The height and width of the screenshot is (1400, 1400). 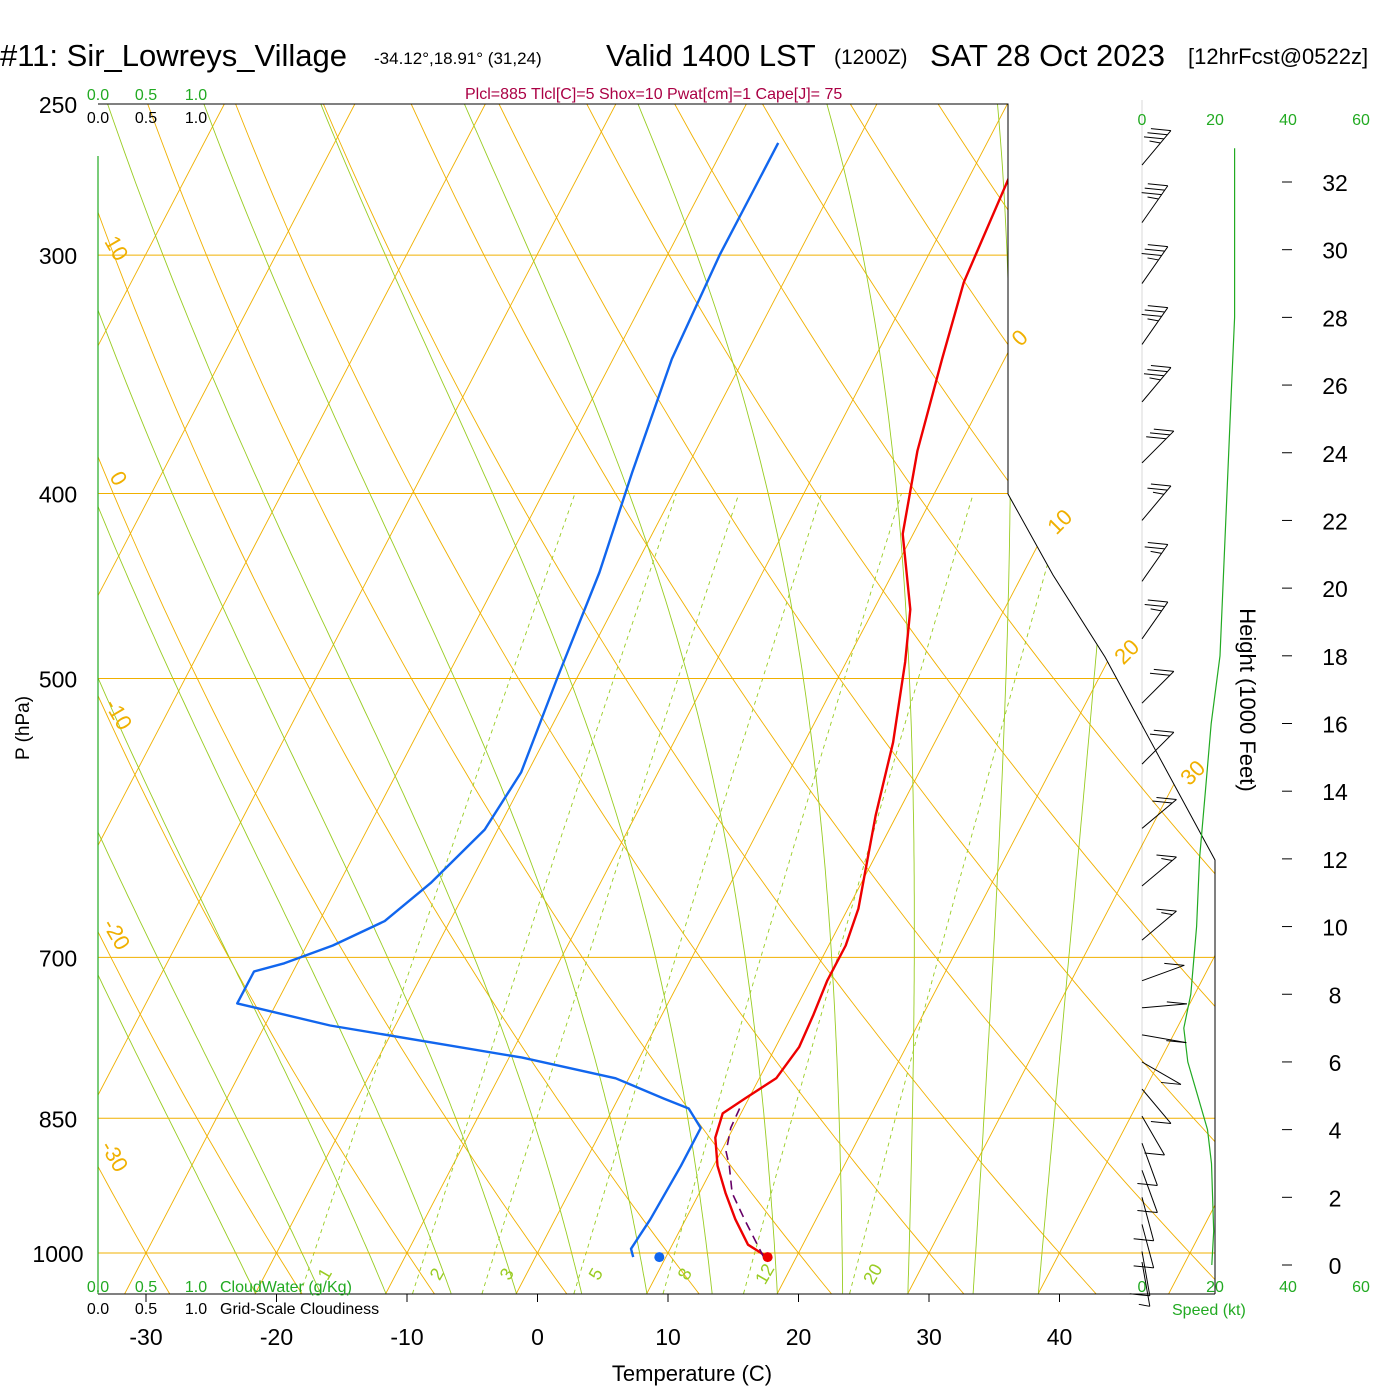 What do you see at coordinates (458, 58) in the screenshot?
I see `station-coords: -34.12°,18.91° (31,24)` at bounding box center [458, 58].